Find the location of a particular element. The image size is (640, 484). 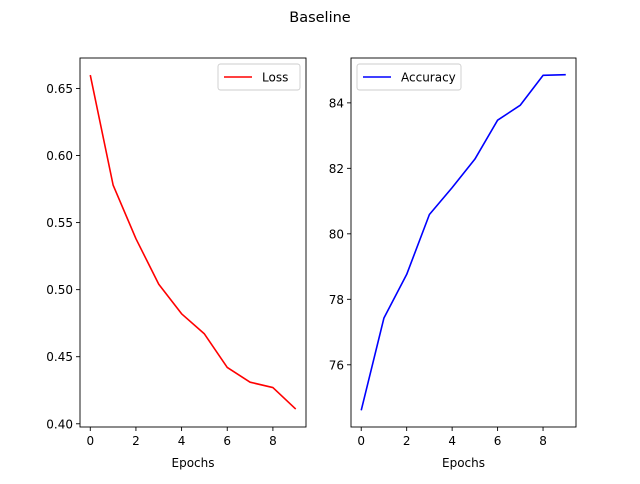

y-tick-label: 0.55 is located at coordinates (59, 223).